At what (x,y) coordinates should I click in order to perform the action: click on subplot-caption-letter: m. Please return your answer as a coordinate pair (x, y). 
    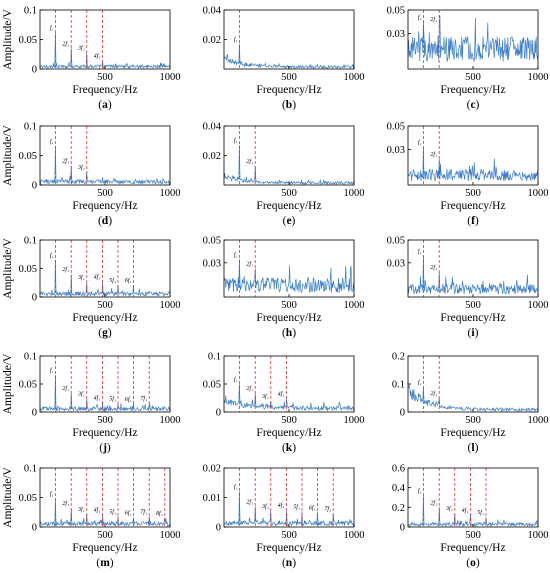
    Looking at the image, I should click on (105, 563).